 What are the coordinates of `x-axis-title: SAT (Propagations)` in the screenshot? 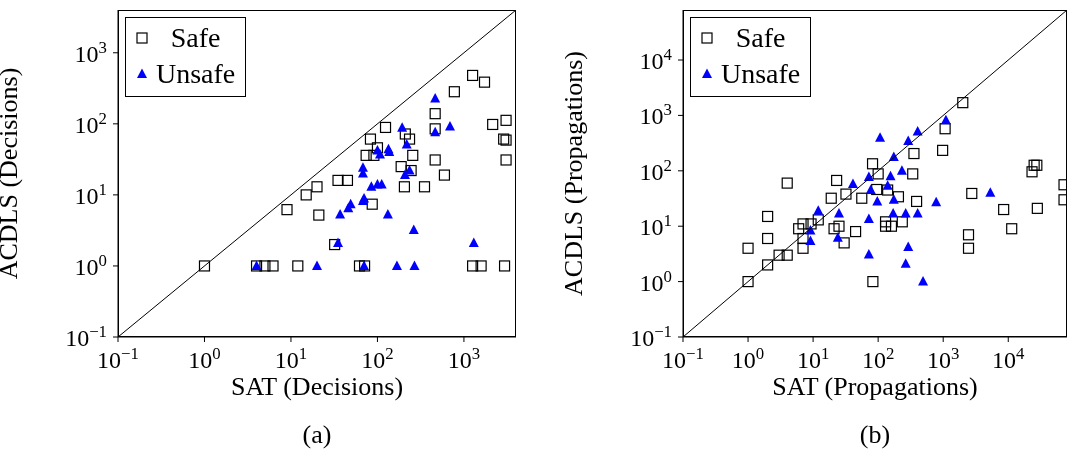 It's located at (875, 386).